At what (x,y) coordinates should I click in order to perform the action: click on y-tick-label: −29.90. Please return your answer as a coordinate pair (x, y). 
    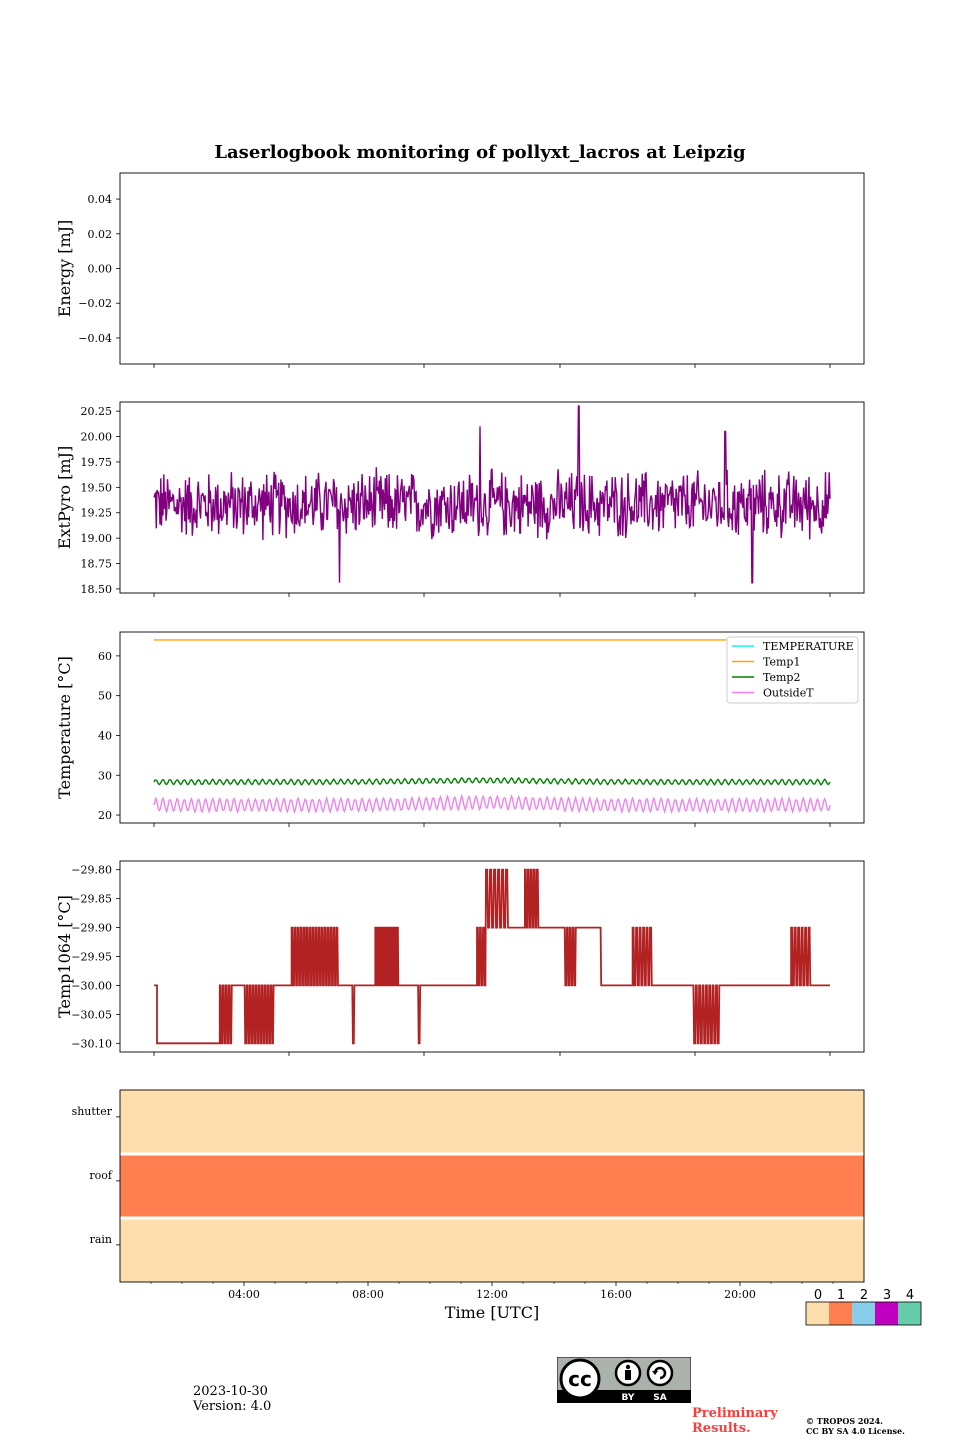
    Looking at the image, I should click on (91, 928).